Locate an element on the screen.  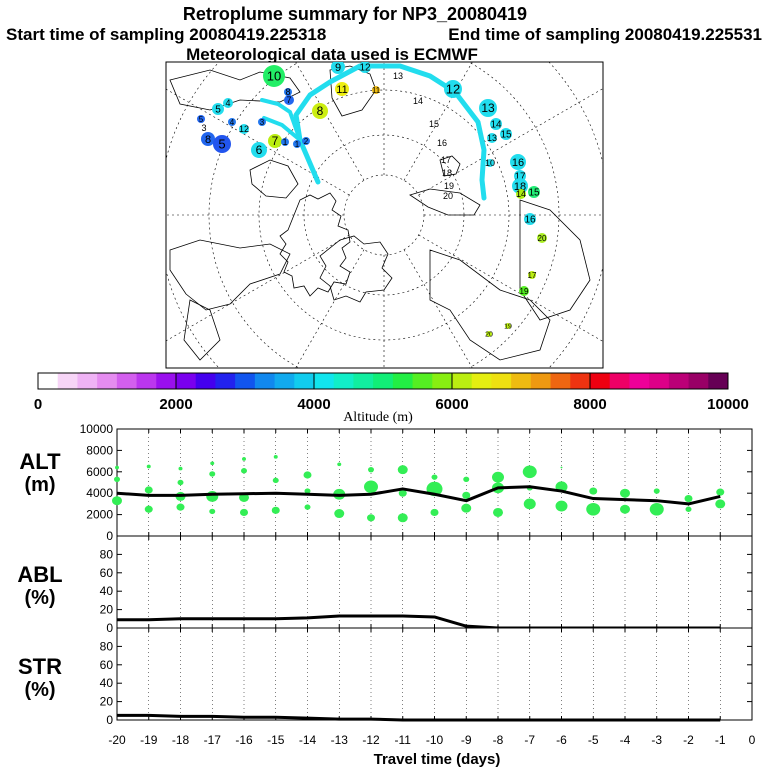
day-marker-label: 14 is located at coordinates (496, 125).